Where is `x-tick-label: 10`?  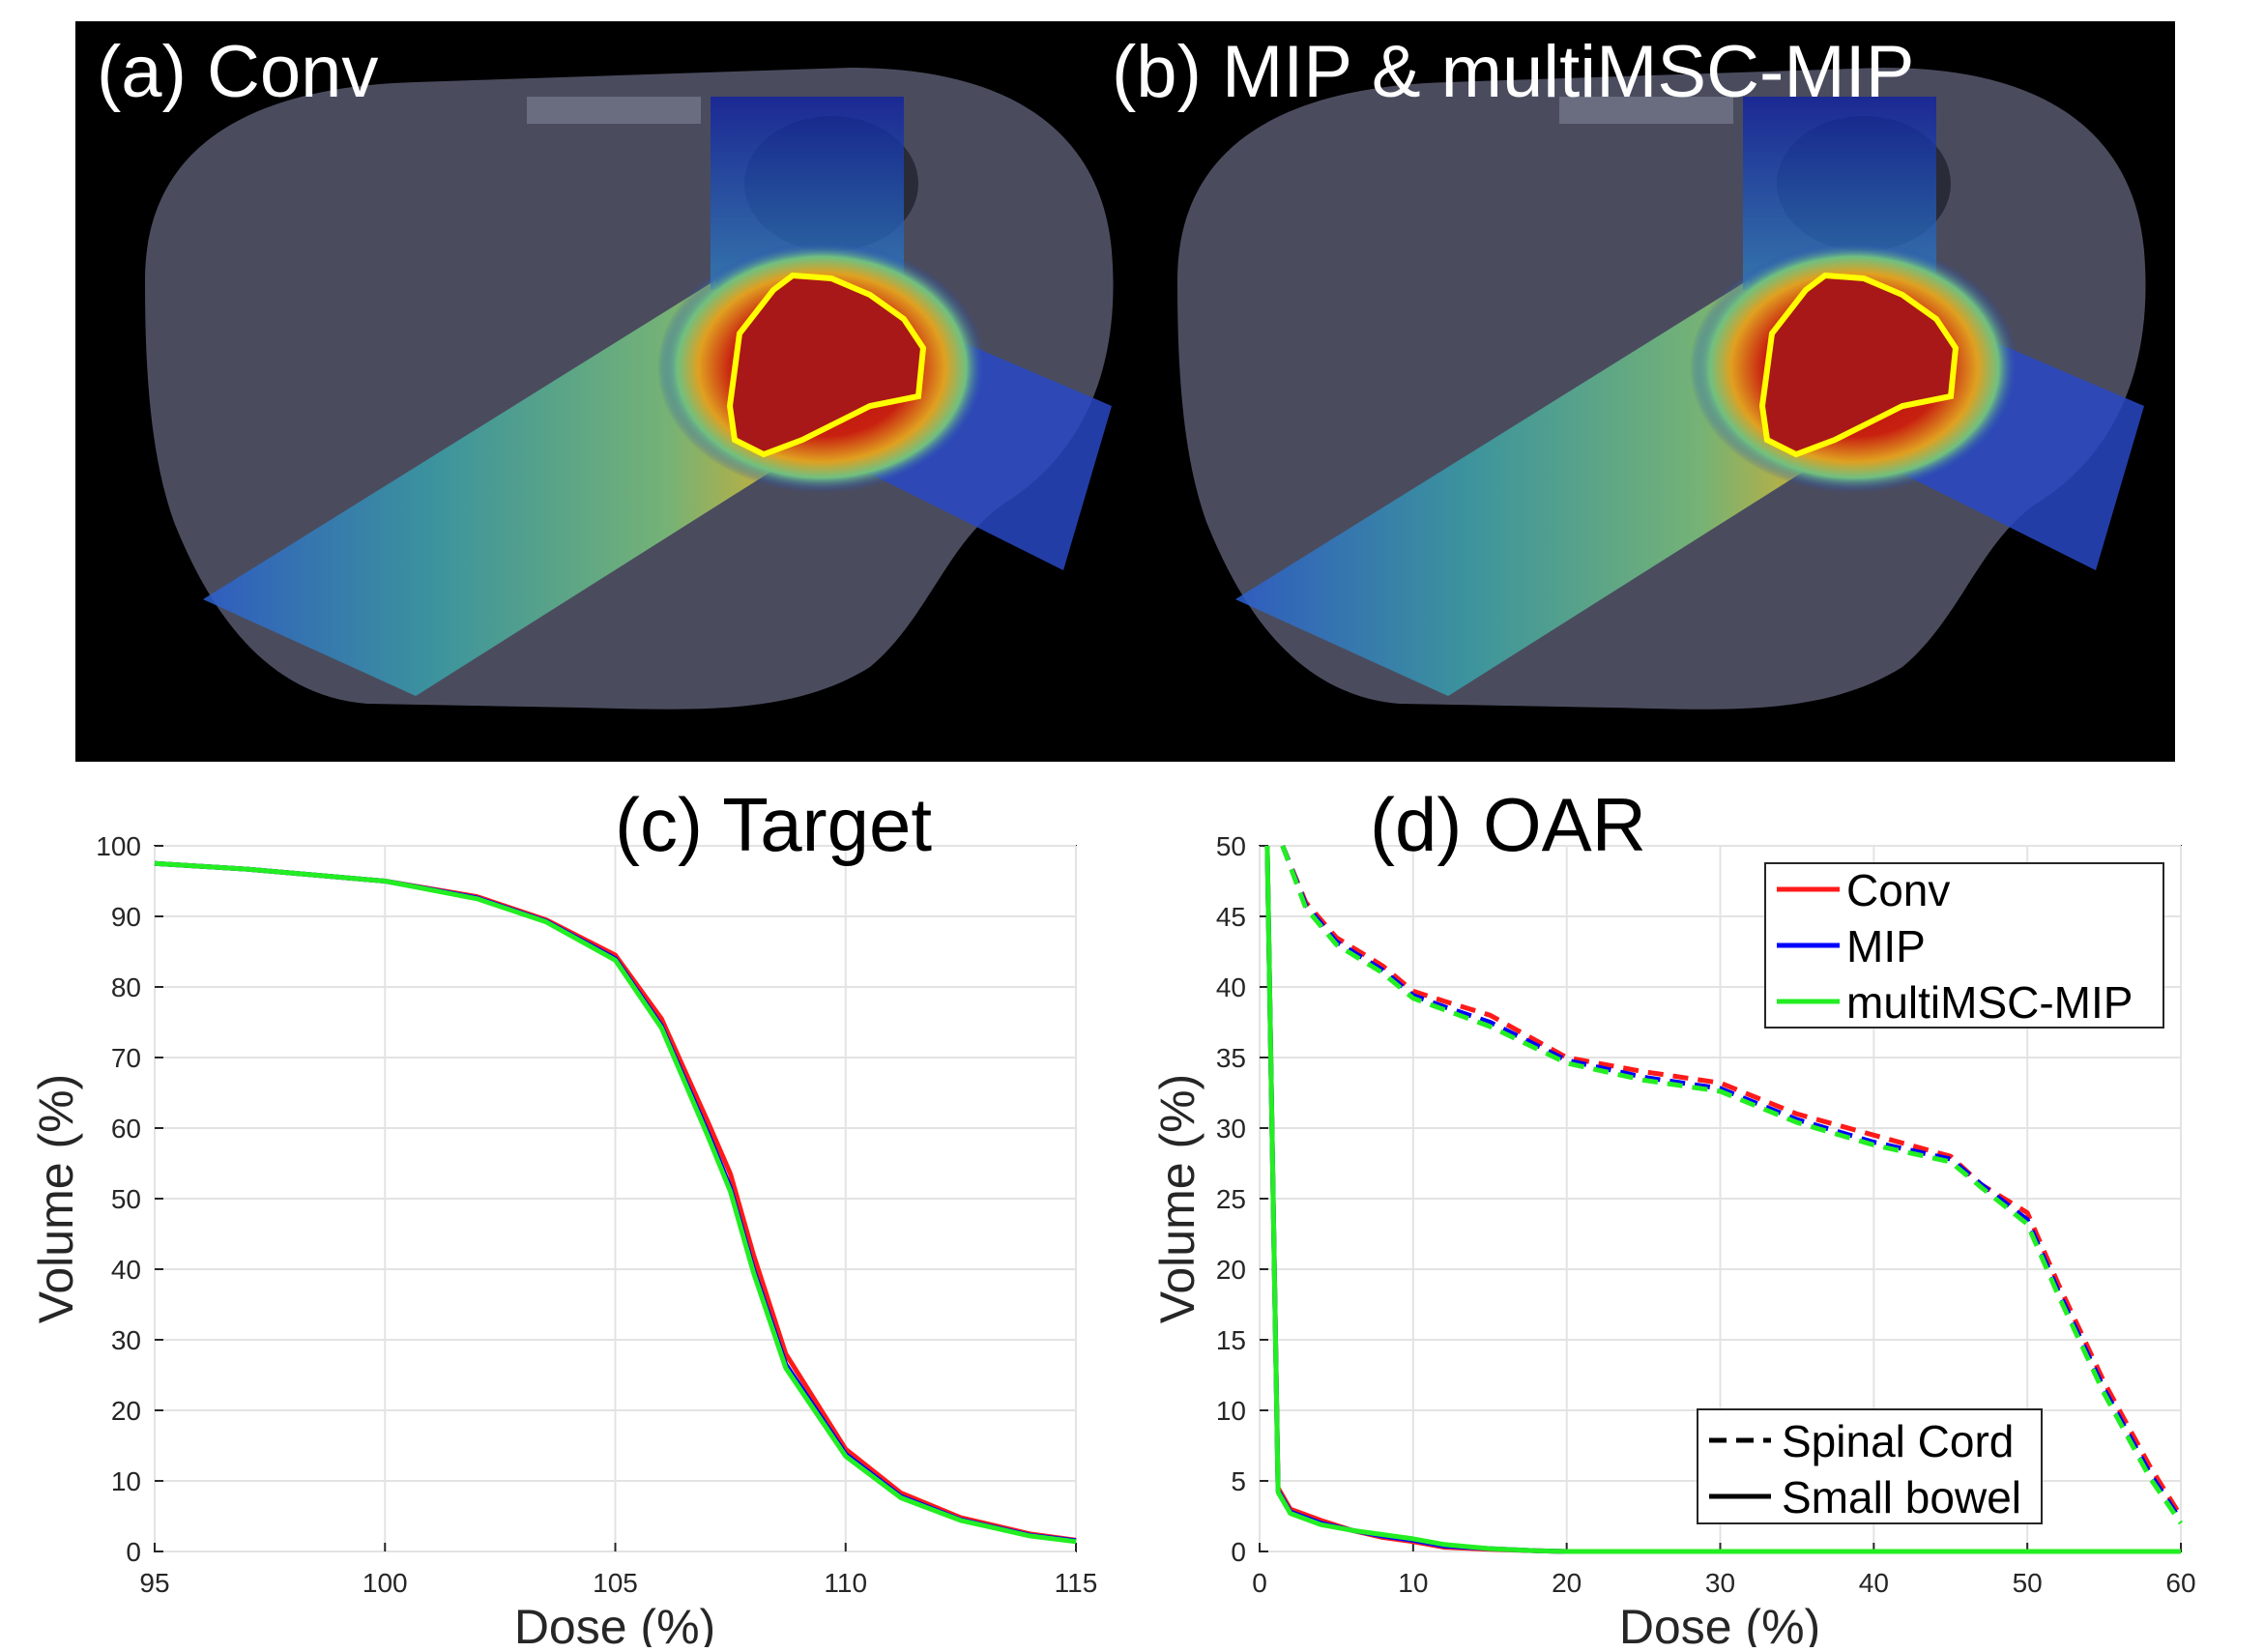 x-tick-label: 10 is located at coordinates (1413, 1583).